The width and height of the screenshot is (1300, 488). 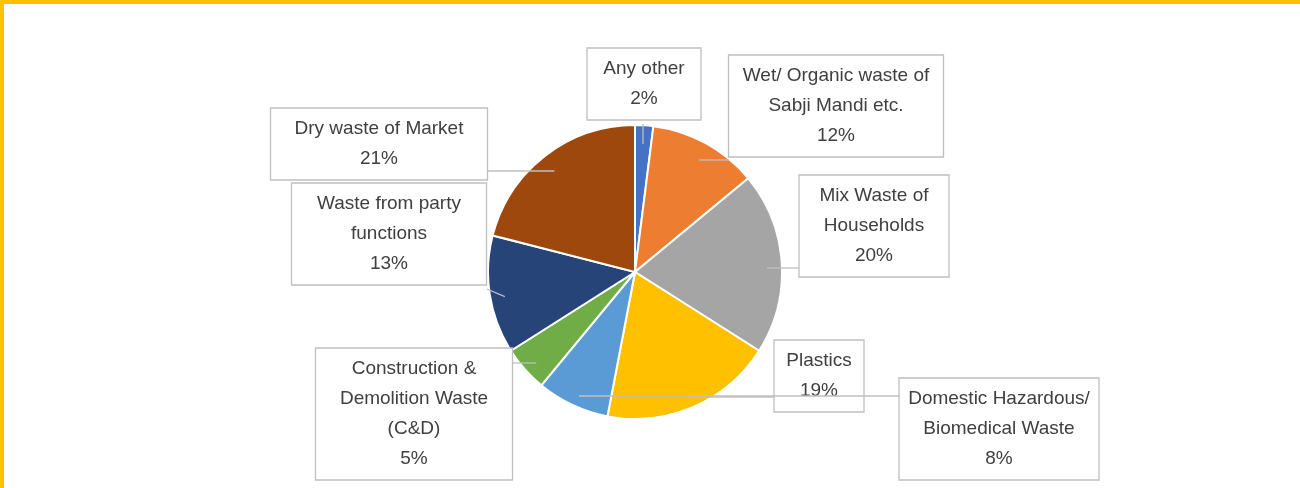 I want to click on slice-label: Mix Waste of Households, so click(x=874, y=210).